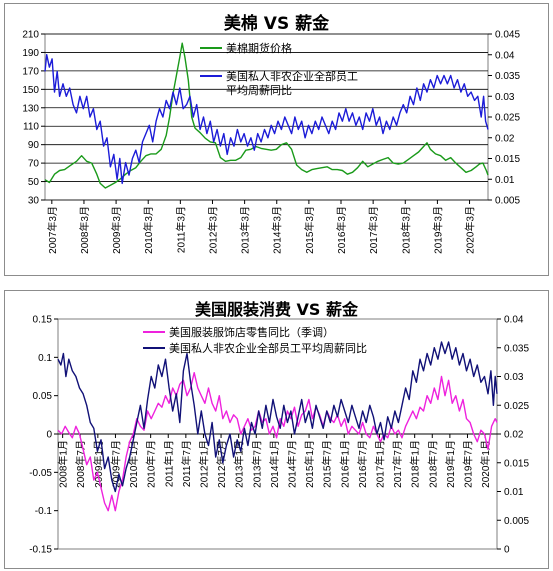 This screenshot has height=571, width=553. Describe the element at coordinates (30, 71) in the screenshot. I see `y-tick-label: 170` at that location.